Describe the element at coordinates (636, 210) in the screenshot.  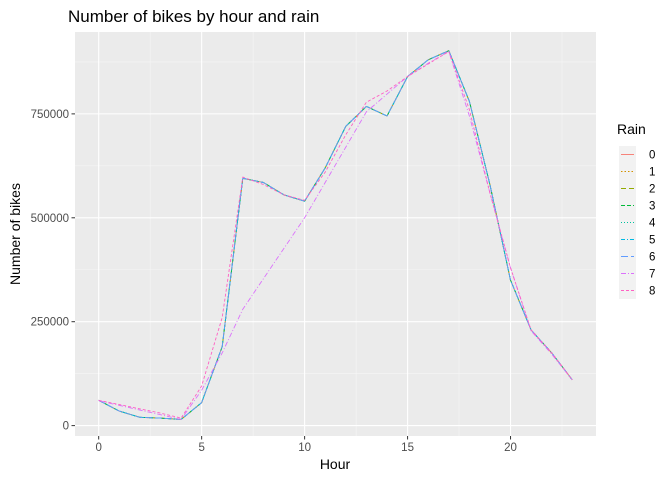
I see `legend: Rain 0 1 2 3 4 5 6 7 8` at that location.